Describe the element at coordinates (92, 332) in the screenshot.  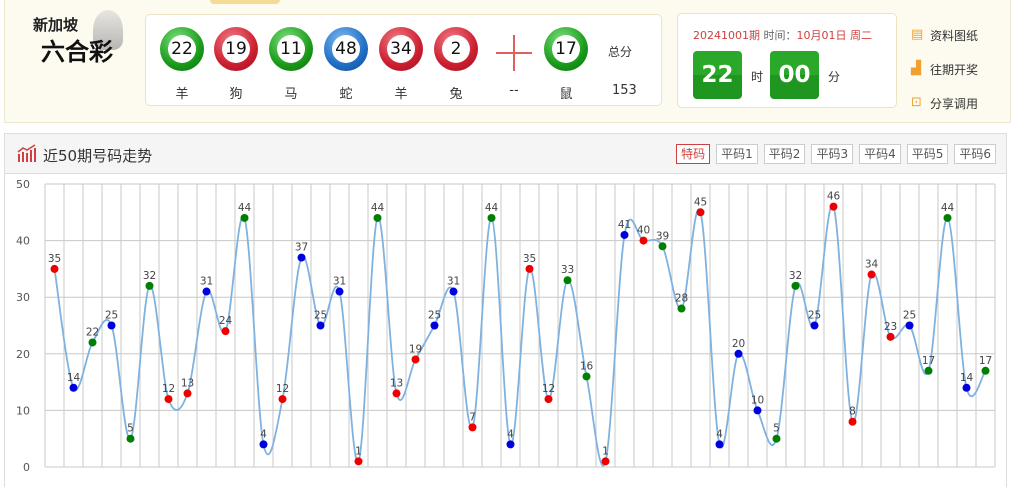
I see `data-label: 22` at that location.